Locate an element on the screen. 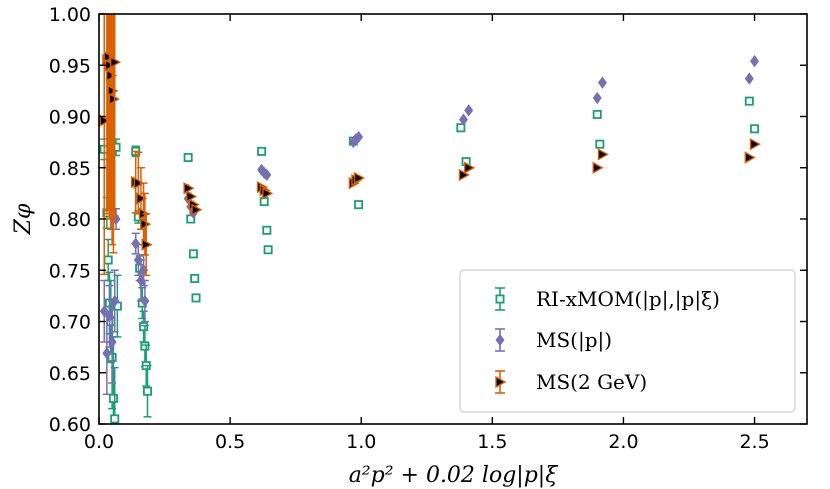  y-tick-label: 1.00 is located at coordinates (70, 15).